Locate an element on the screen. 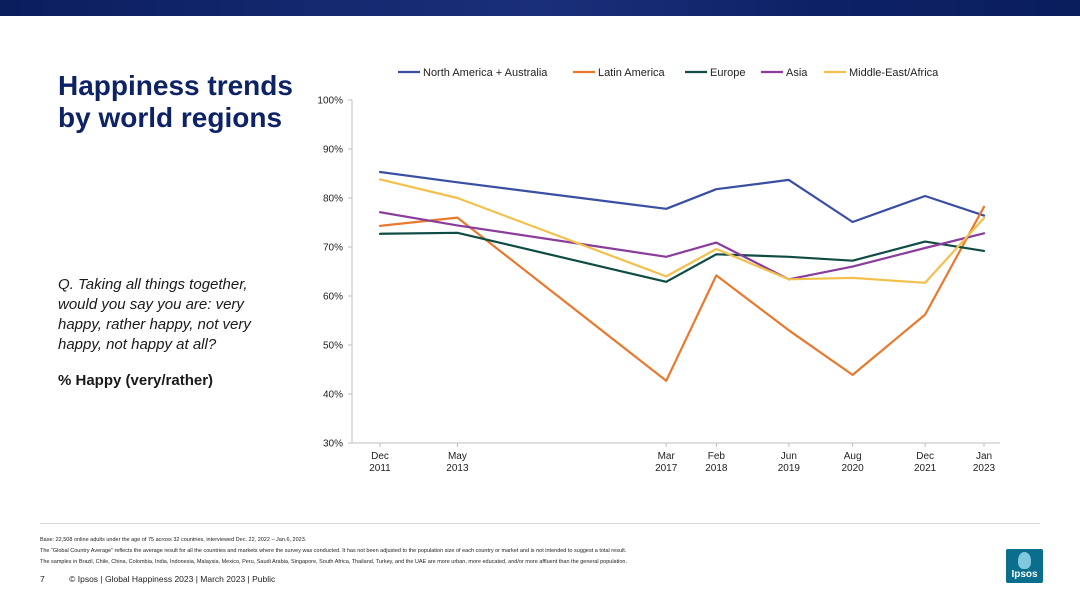 This screenshot has height=608, width=1080. legend-label: Europe is located at coordinates (727, 73).